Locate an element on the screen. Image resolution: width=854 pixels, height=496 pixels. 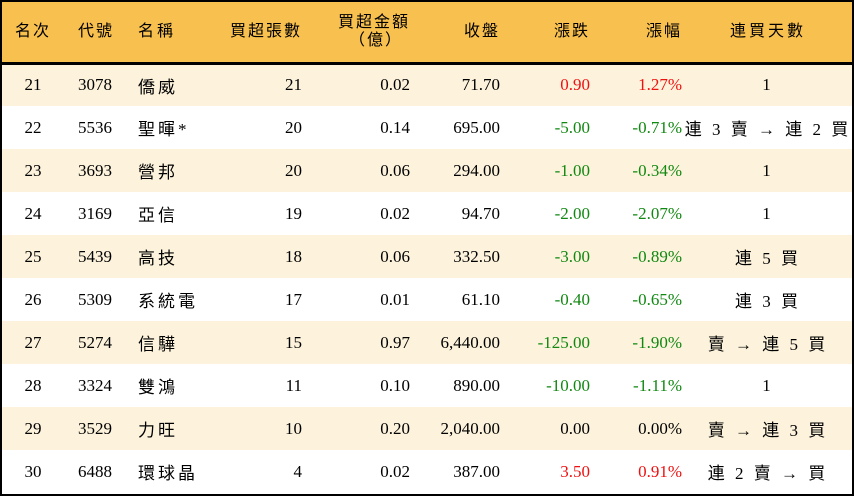
cell-stock-name: 環球晶 is located at coordinates (168, 473).